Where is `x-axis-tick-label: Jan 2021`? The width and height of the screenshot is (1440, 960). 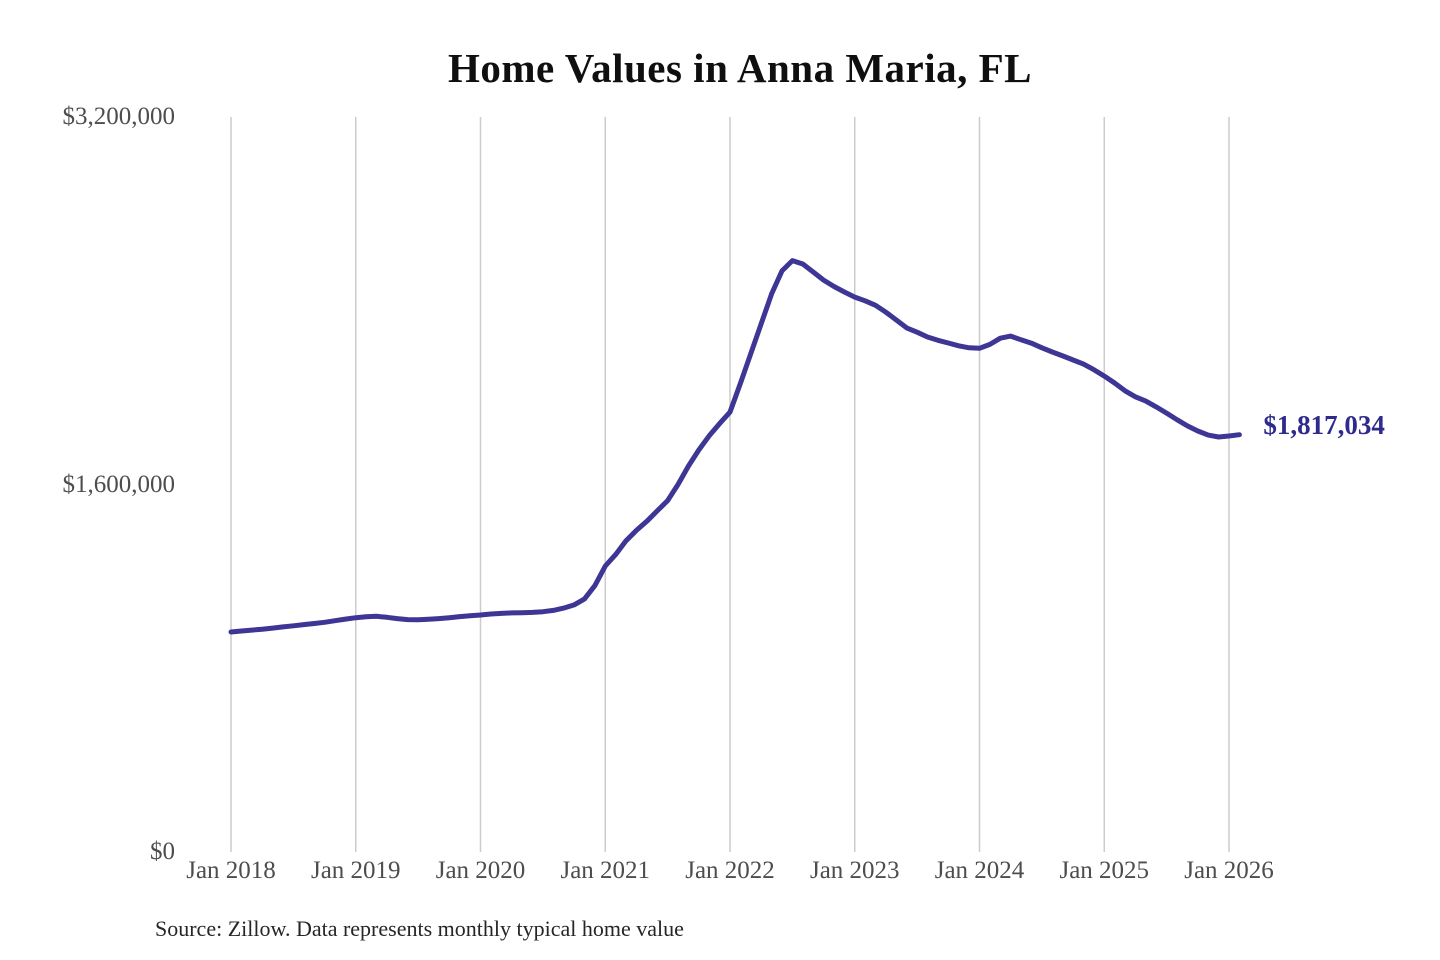 x-axis-tick-label: Jan 2021 is located at coordinates (605, 870).